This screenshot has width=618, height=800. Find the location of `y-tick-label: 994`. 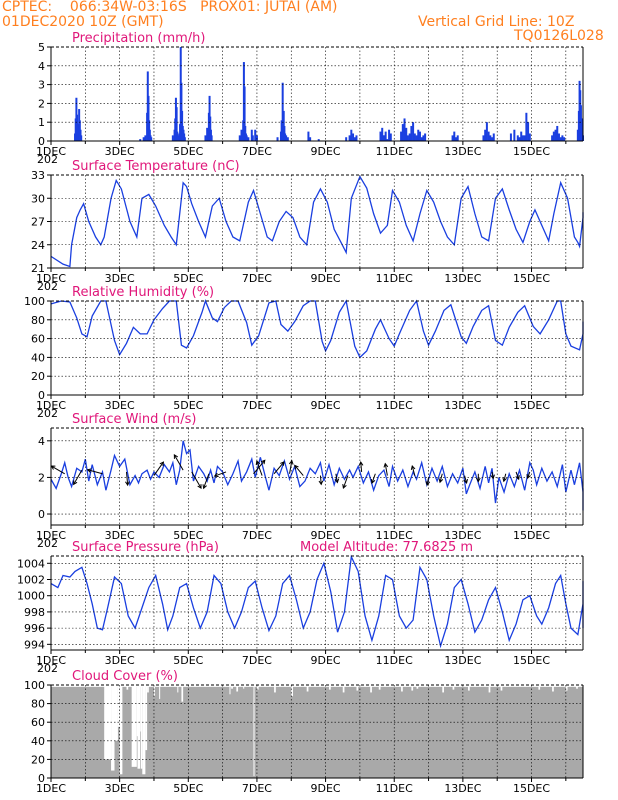

y-tick-label: 994 is located at coordinates (34, 644).